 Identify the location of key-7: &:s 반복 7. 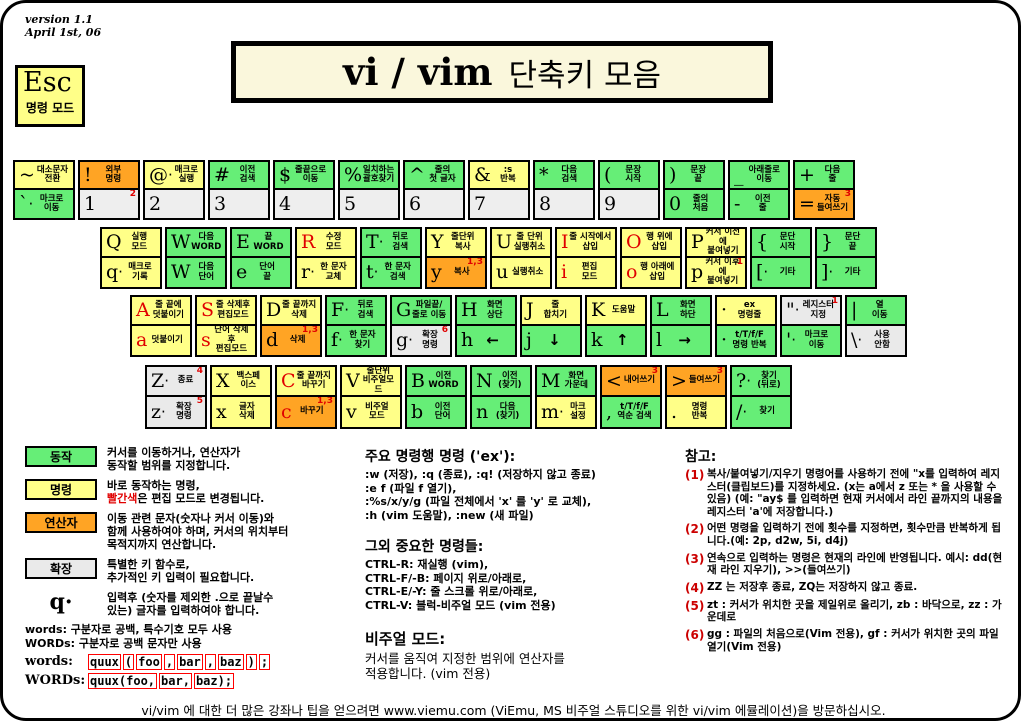
(499, 190).